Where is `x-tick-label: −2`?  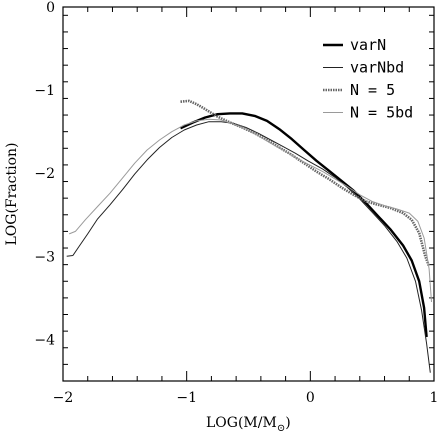 x-tick-label: −2 is located at coordinates (63, 398).